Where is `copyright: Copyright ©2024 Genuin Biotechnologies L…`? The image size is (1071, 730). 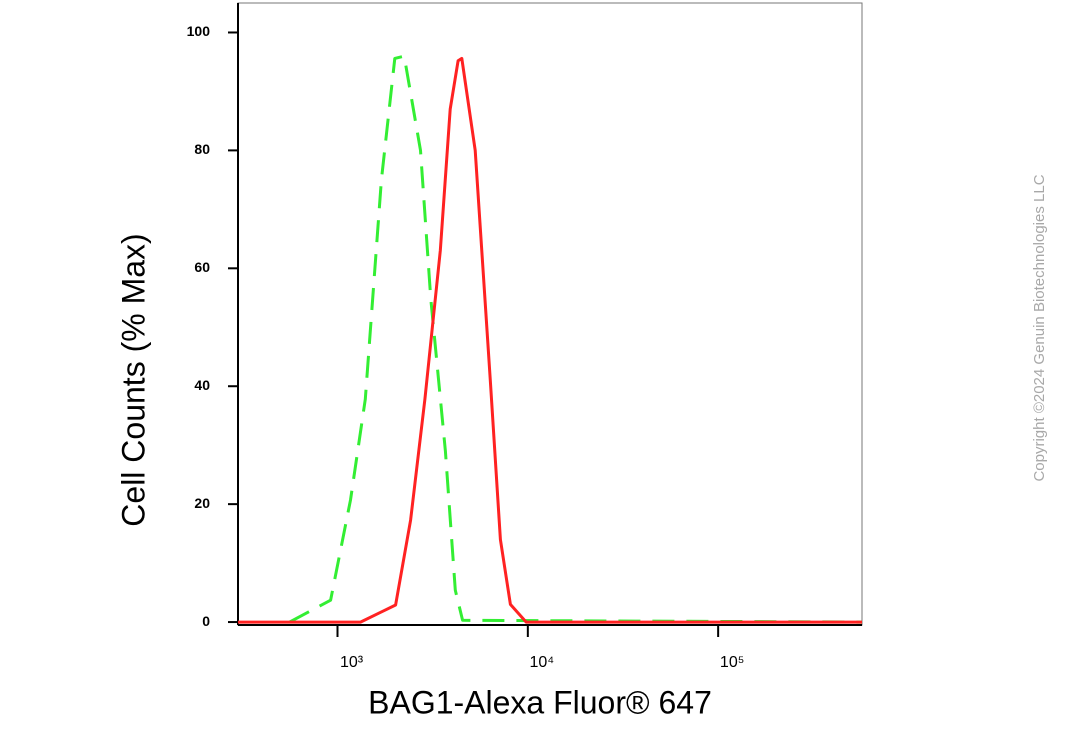
copyright: Copyright ©2024 Genuin Biotechnologies L… is located at coordinates (1039, 327).